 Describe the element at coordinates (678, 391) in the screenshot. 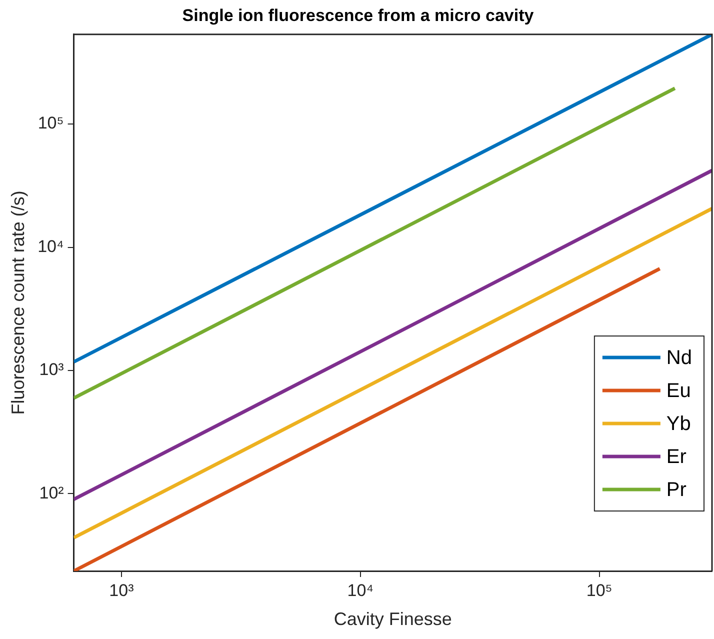

I see `legend-label: Eu` at that location.